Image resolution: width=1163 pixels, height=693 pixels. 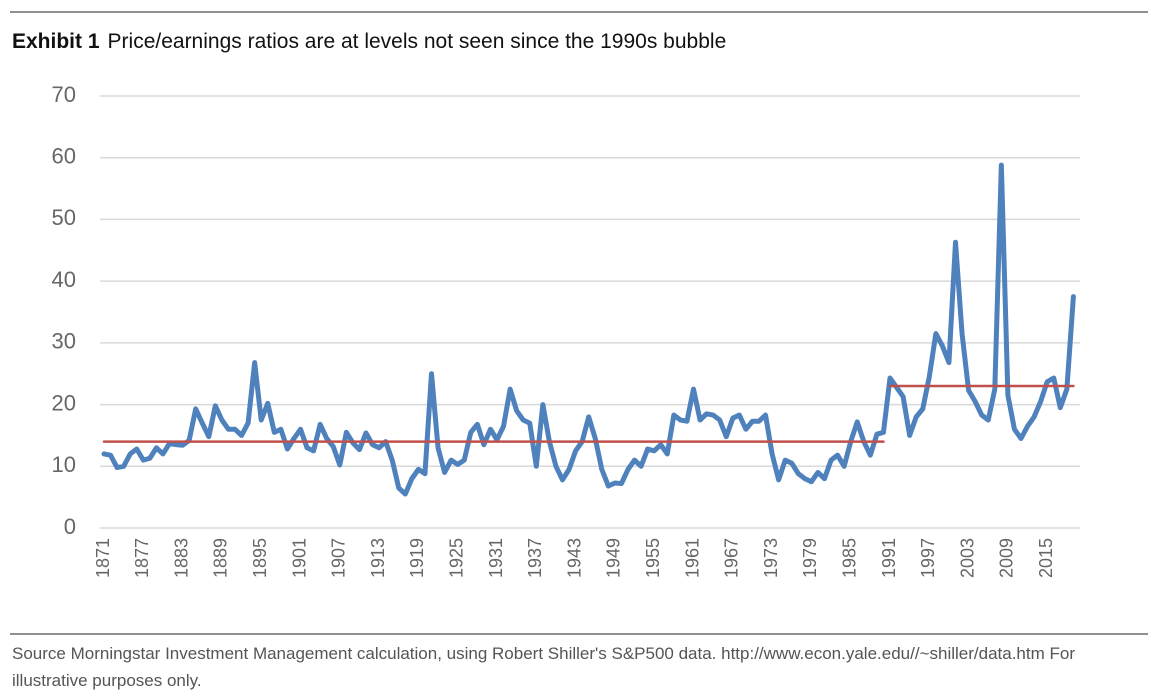 What do you see at coordinates (614, 558) in the screenshot?
I see `x-tick-label: 1949` at bounding box center [614, 558].